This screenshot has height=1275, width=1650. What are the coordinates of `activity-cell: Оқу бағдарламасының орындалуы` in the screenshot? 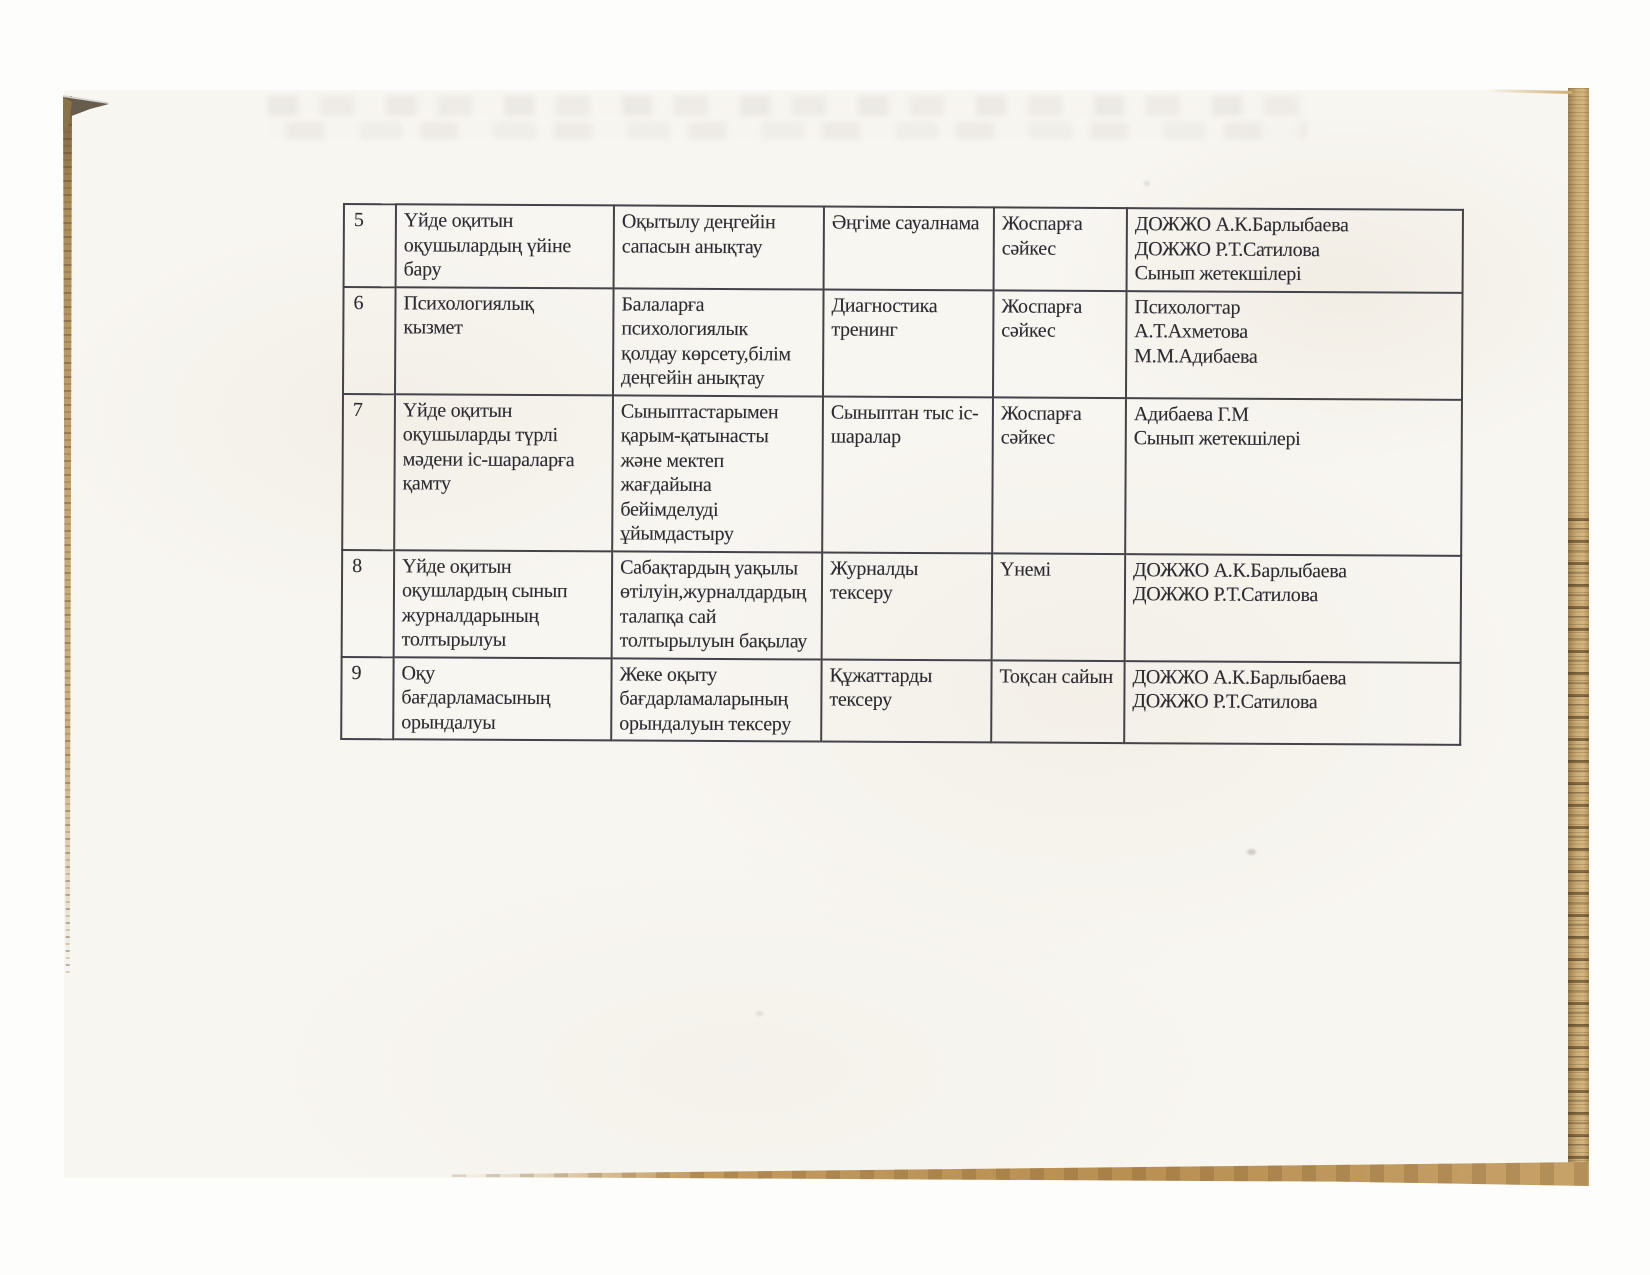 It's located at (502, 698).